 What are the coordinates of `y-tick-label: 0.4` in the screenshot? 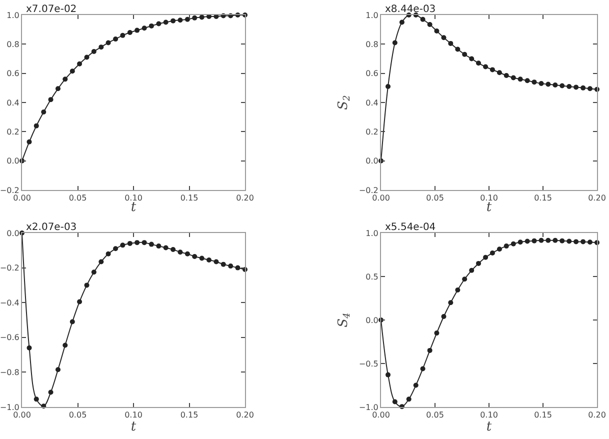 It's located at (372, 103).